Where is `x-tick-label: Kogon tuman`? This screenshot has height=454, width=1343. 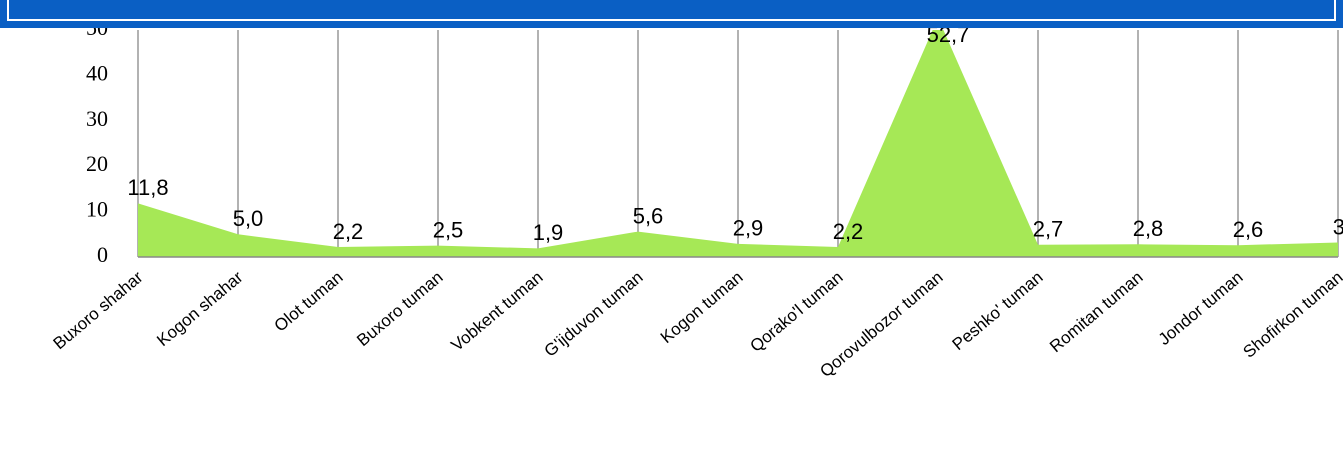
x-tick-label: Kogon tuman is located at coordinates (702, 308).